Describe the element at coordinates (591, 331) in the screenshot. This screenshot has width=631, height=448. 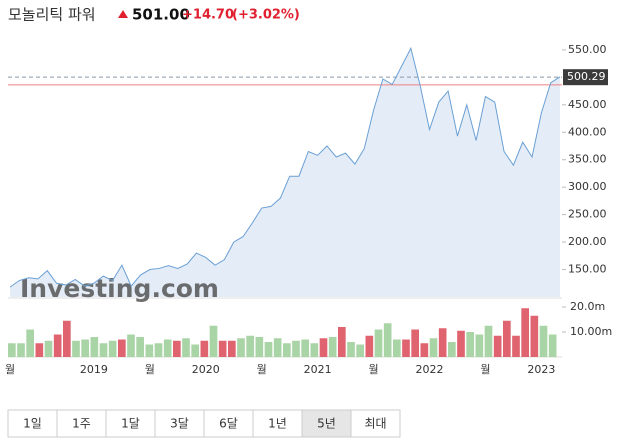
I see `y-tick-label: 10.00m` at that location.